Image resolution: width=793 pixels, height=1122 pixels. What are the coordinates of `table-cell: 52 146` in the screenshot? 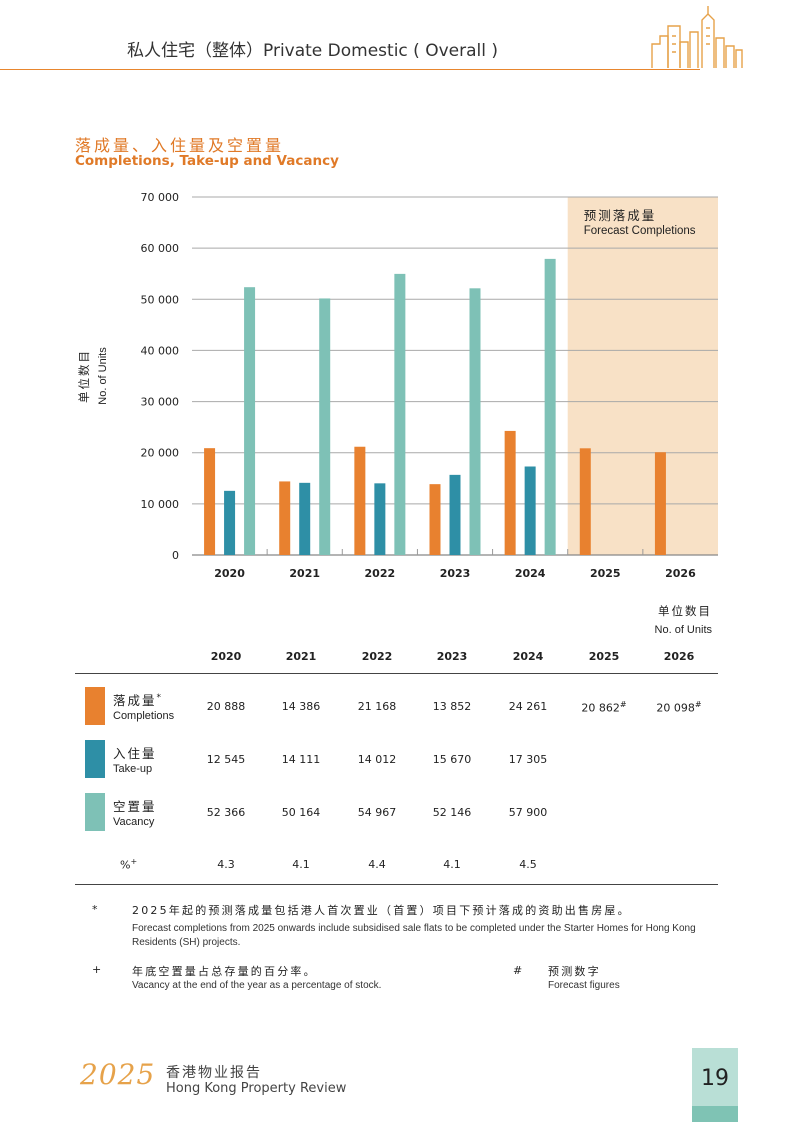 It's located at (452, 812).